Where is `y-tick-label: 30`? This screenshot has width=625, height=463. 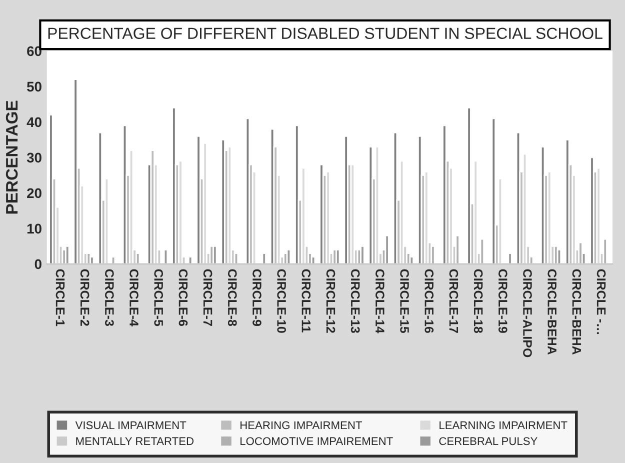
y-tick-label: 30 is located at coordinates (34, 157).